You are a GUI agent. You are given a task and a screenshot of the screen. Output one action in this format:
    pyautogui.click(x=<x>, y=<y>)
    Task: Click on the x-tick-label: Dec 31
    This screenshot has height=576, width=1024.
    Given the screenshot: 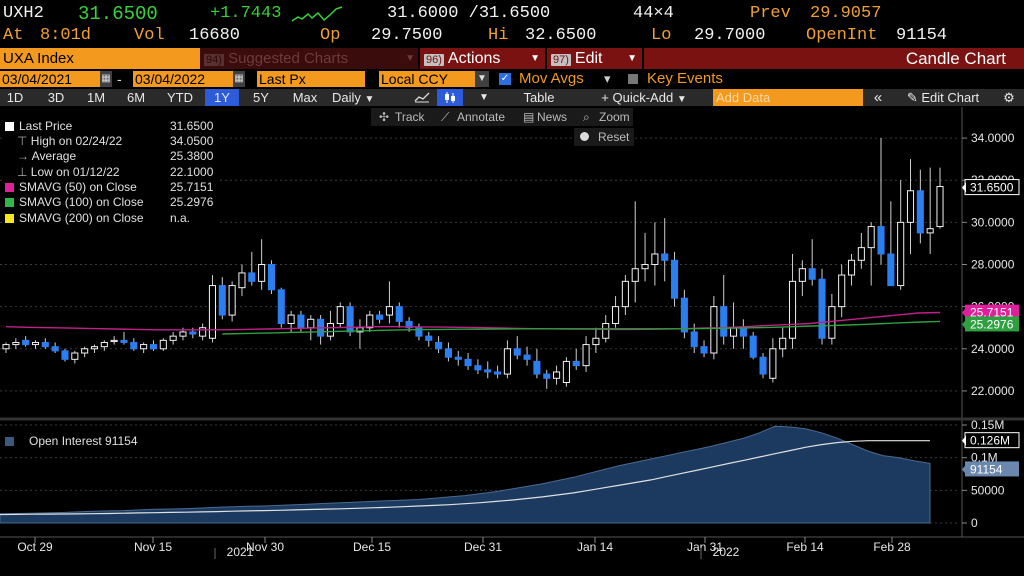 What is the action you would take?
    pyautogui.click(x=483, y=547)
    